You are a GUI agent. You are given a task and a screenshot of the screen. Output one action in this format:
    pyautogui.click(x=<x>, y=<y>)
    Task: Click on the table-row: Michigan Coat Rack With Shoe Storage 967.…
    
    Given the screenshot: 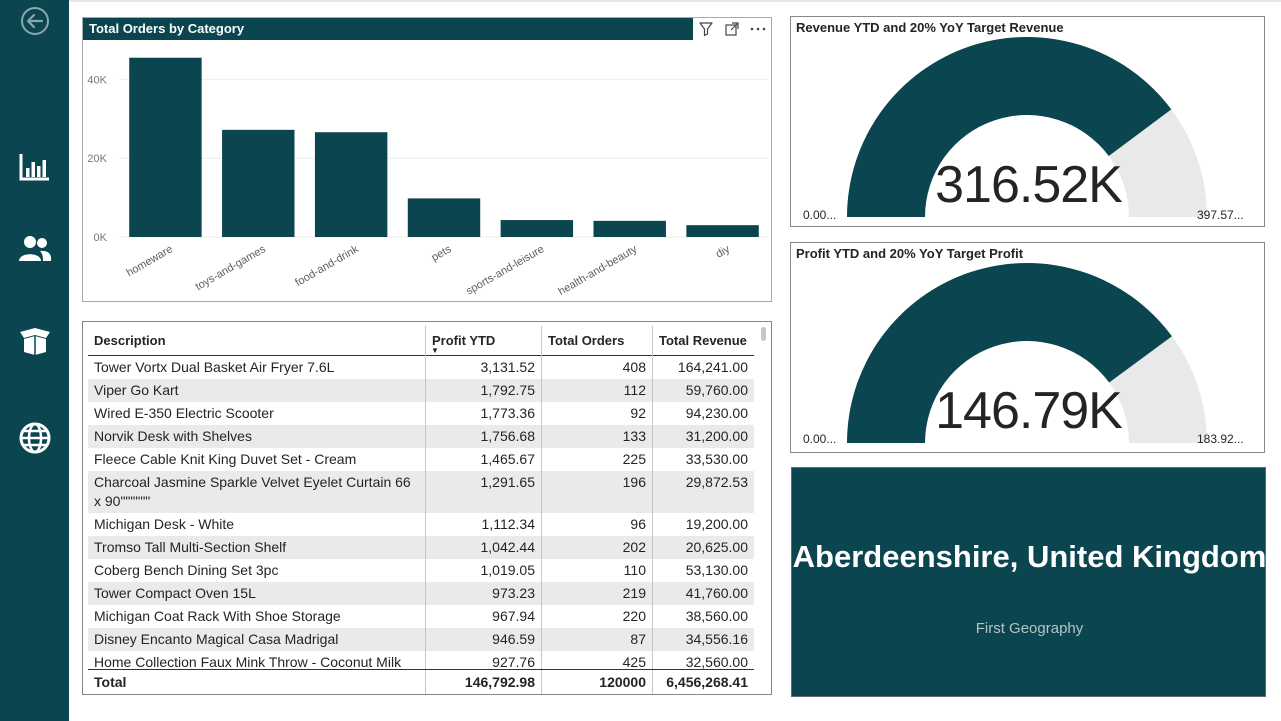 What is the action you would take?
    pyautogui.click(x=421, y=616)
    